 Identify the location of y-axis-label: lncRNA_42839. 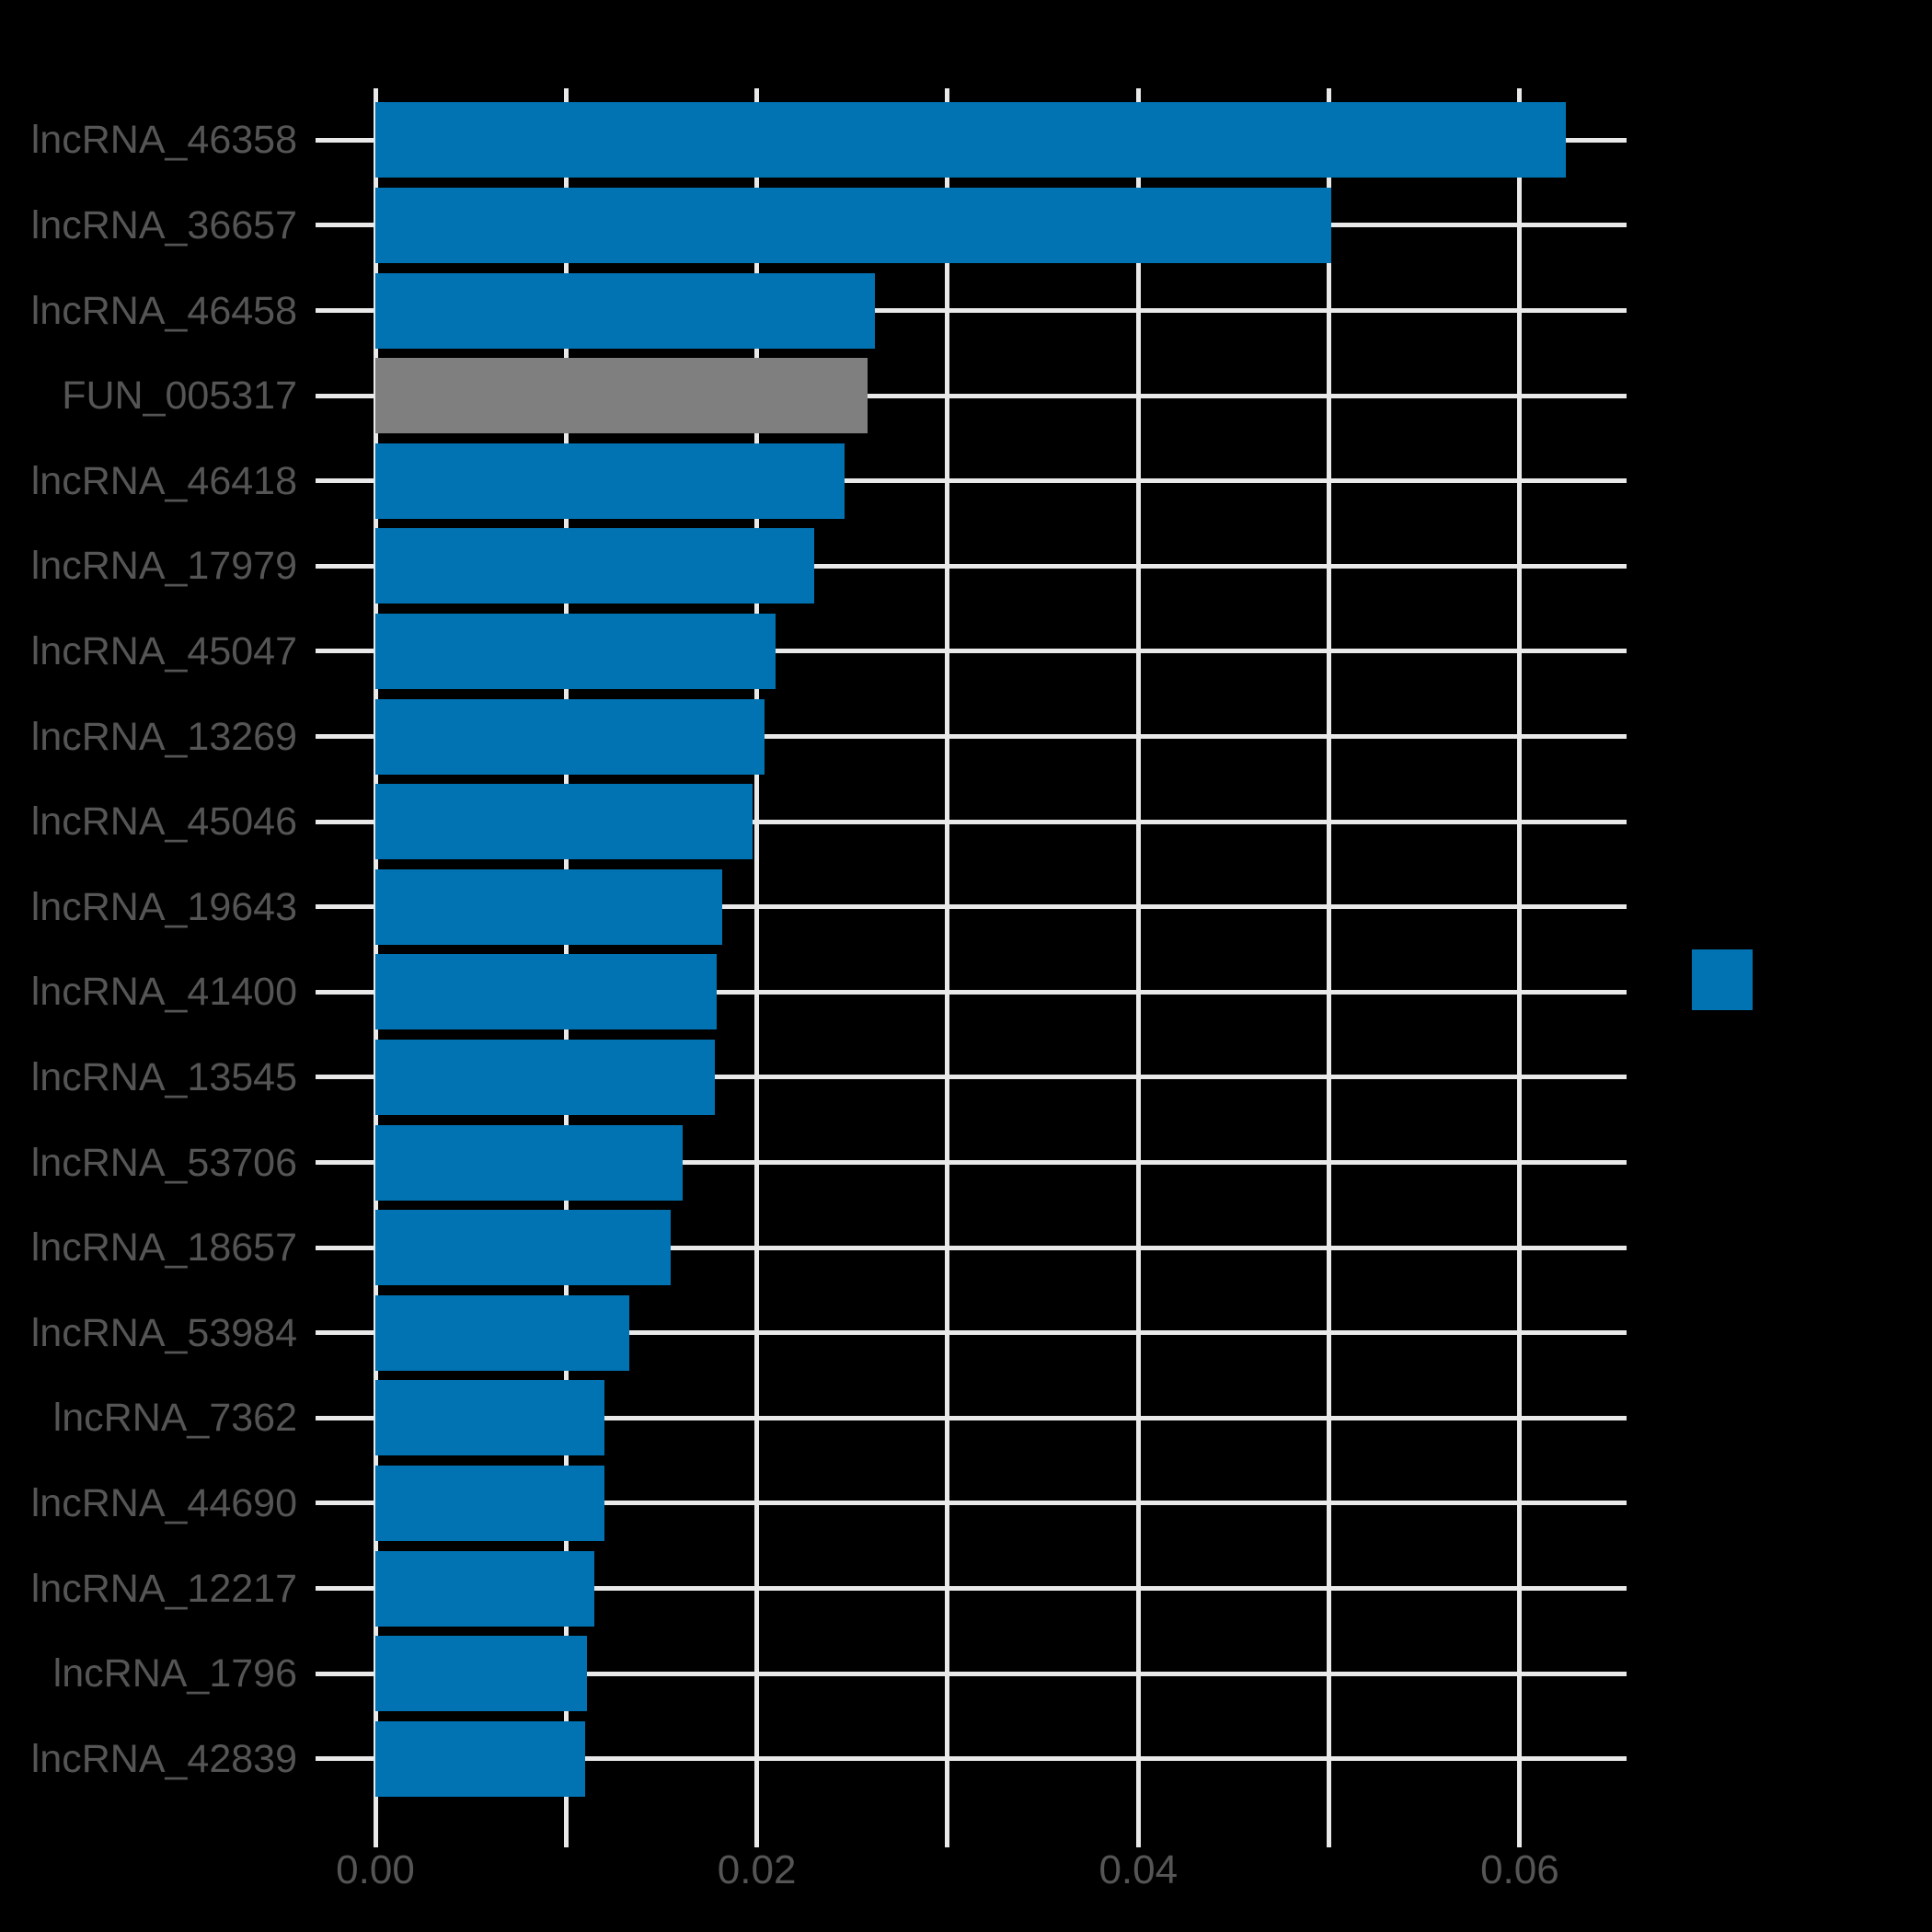
(163, 1758).